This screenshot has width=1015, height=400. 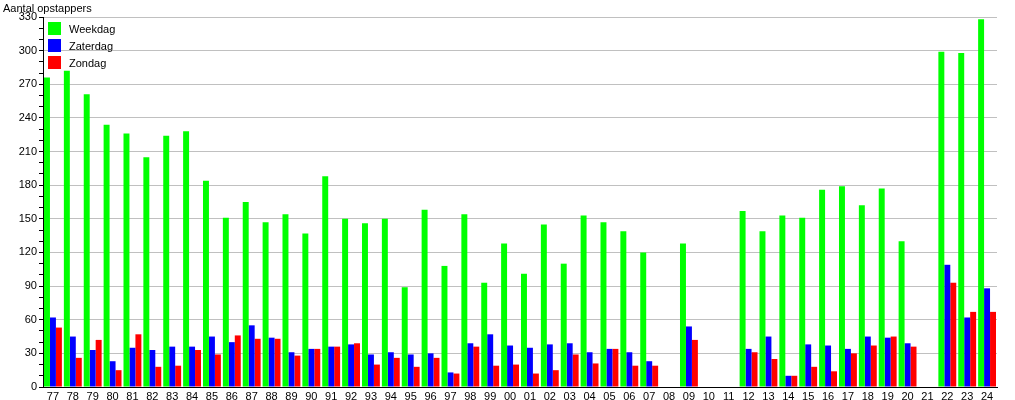 What do you see at coordinates (331, 394) in the screenshot?
I see `x-tick-label: 91` at bounding box center [331, 394].